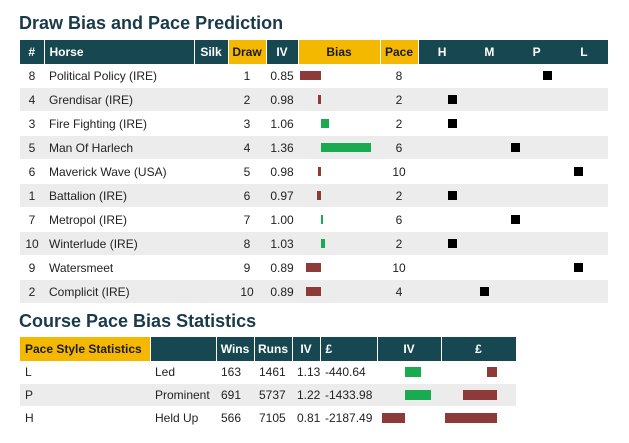  Describe the element at coordinates (339, 52) in the screenshot. I see `col-bias-header: Bias` at that location.